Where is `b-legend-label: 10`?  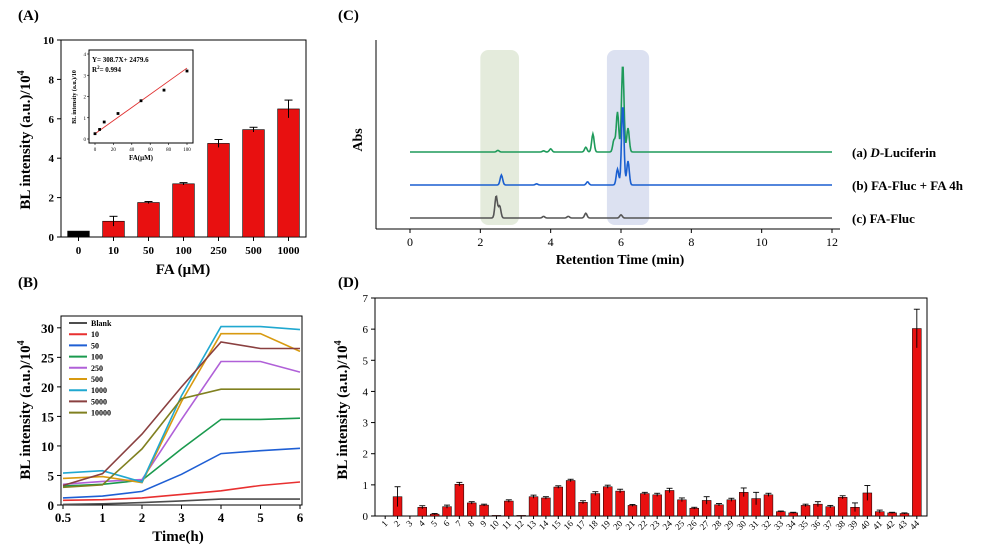
b-legend-label: 10 is located at coordinates (95, 334).